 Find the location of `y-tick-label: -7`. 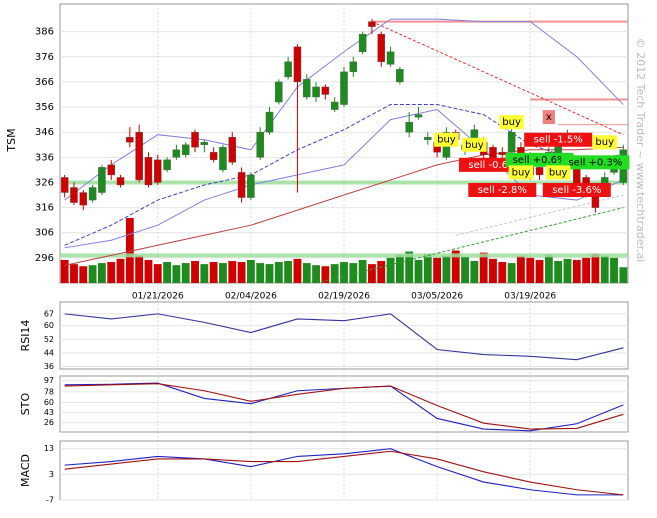

y-tick-label: -7 is located at coordinates (50, 500).